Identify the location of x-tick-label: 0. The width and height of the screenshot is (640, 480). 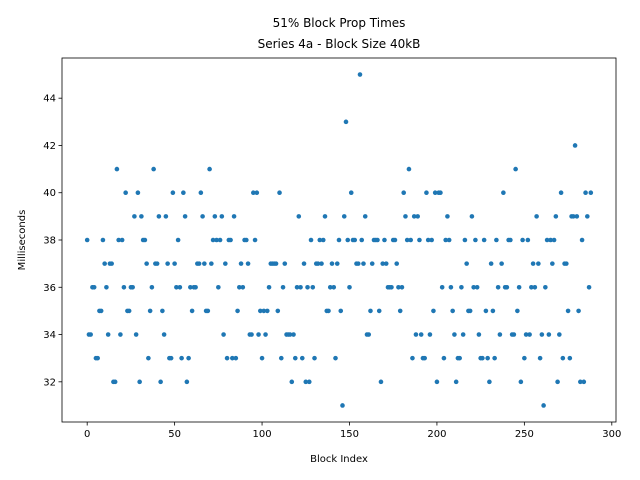
(87, 434).